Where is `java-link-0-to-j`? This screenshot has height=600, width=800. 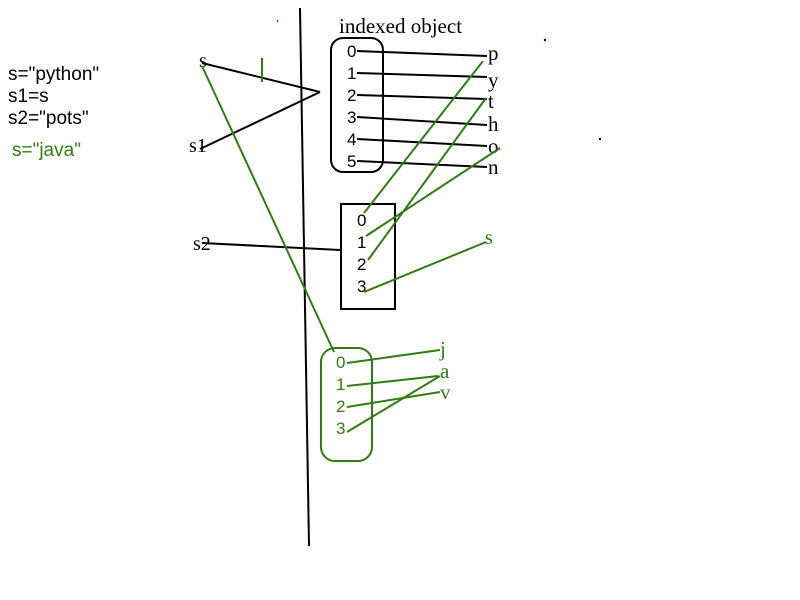 java-link-0-to-j is located at coordinates (393, 356).